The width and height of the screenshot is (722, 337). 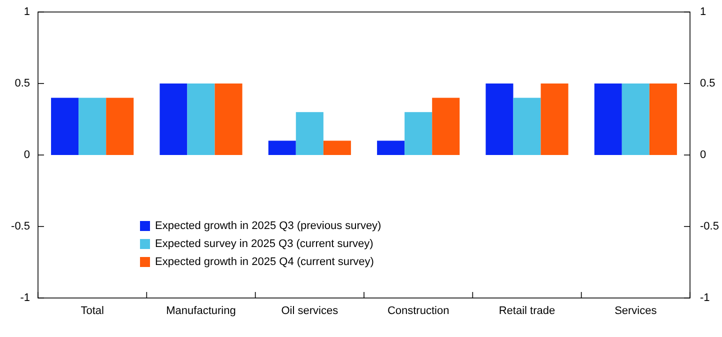 What do you see at coordinates (705, 298) in the screenshot?
I see `y2-tick-label: -1` at bounding box center [705, 298].